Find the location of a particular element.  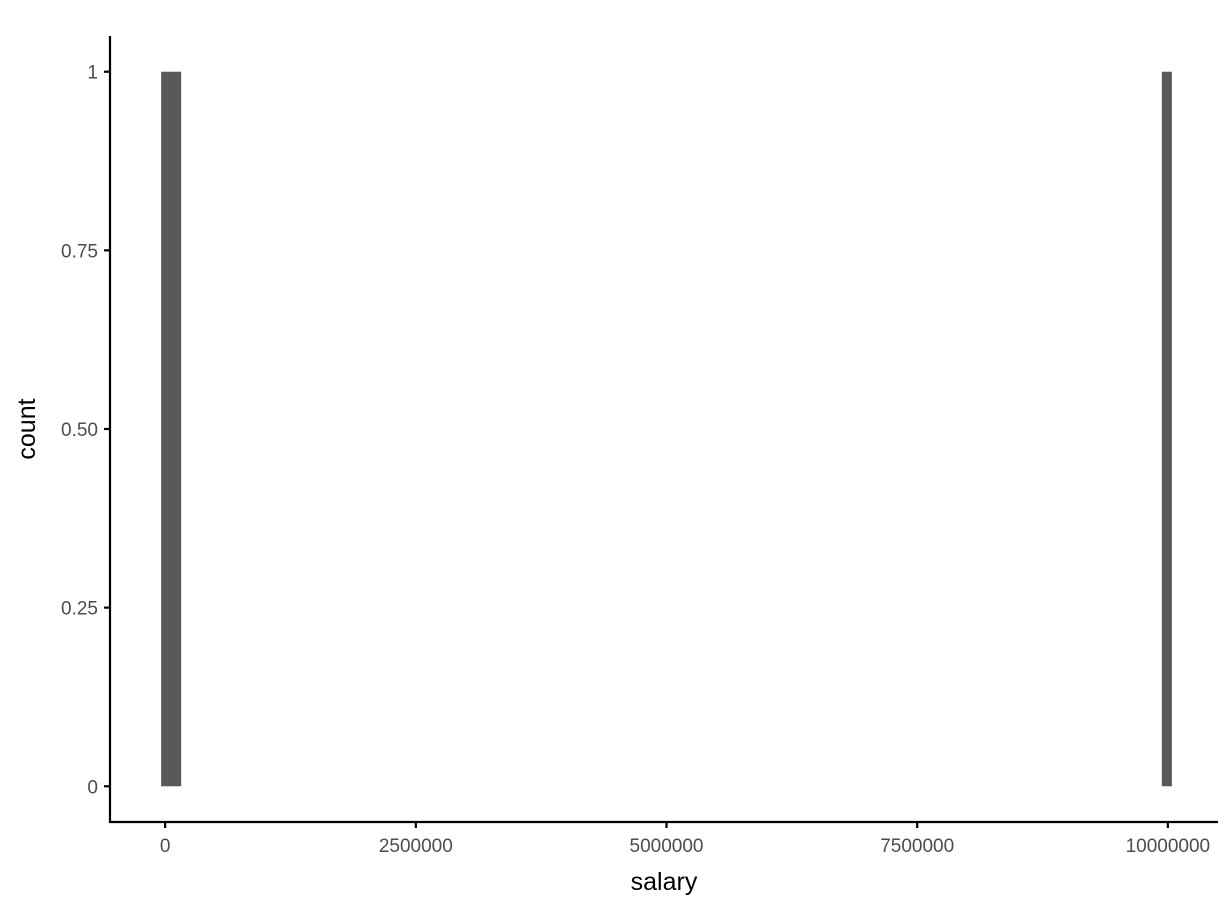

x-axis-ticks: 0 2500000 5000000 7500000 10000000 is located at coordinates (685, 839).